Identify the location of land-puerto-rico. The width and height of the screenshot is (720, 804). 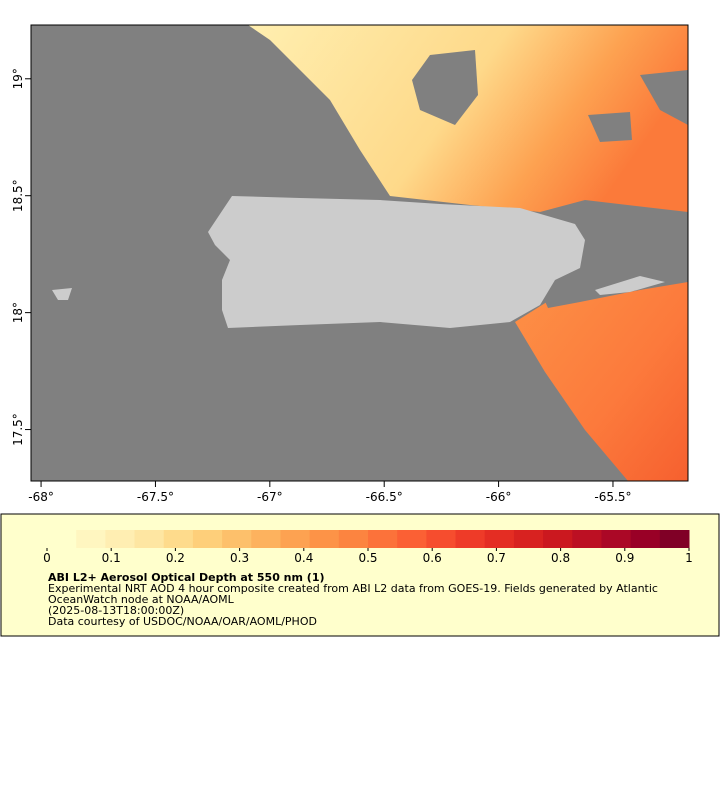
(396, 262).